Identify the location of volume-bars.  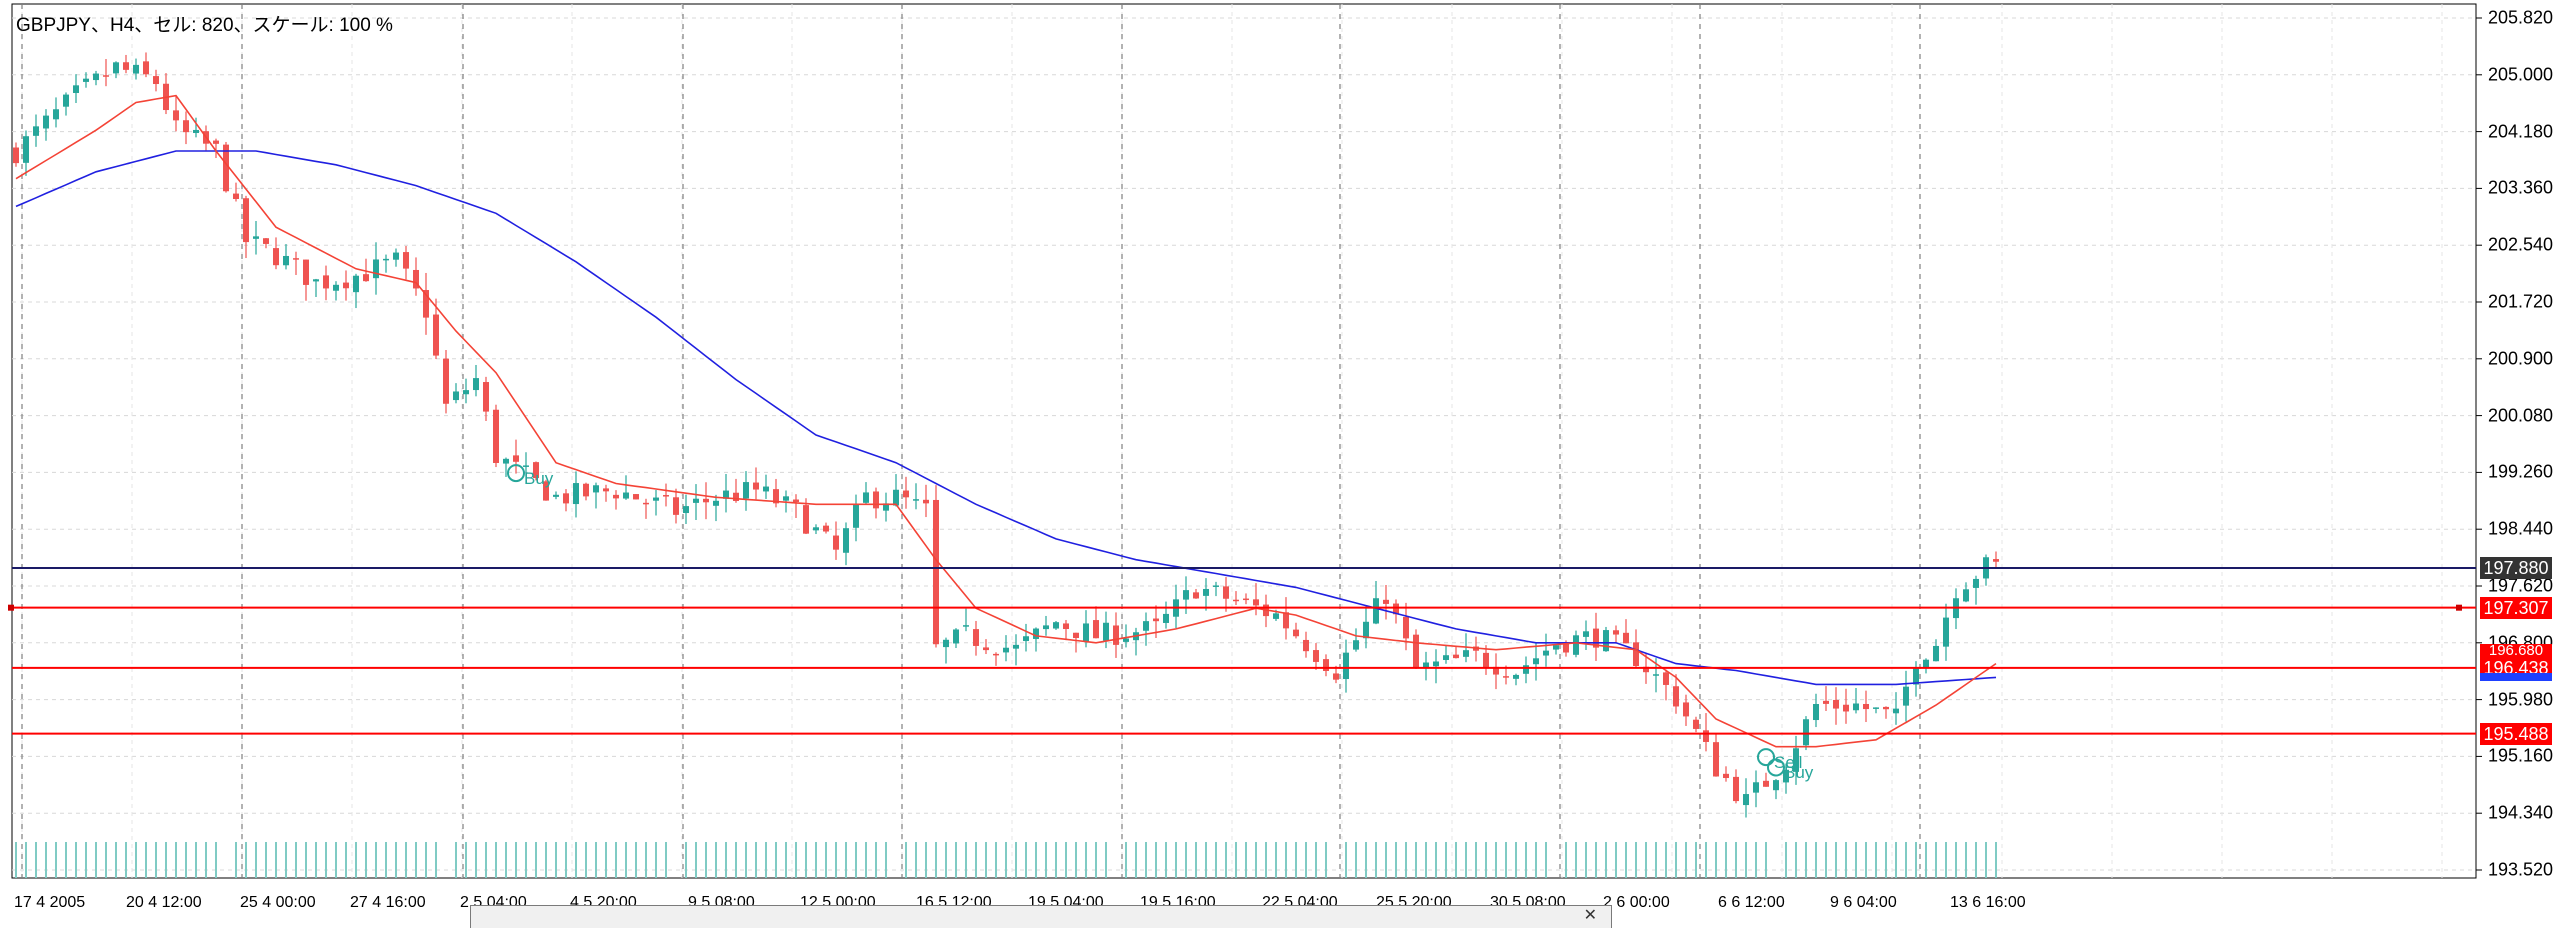
(1006, 860).